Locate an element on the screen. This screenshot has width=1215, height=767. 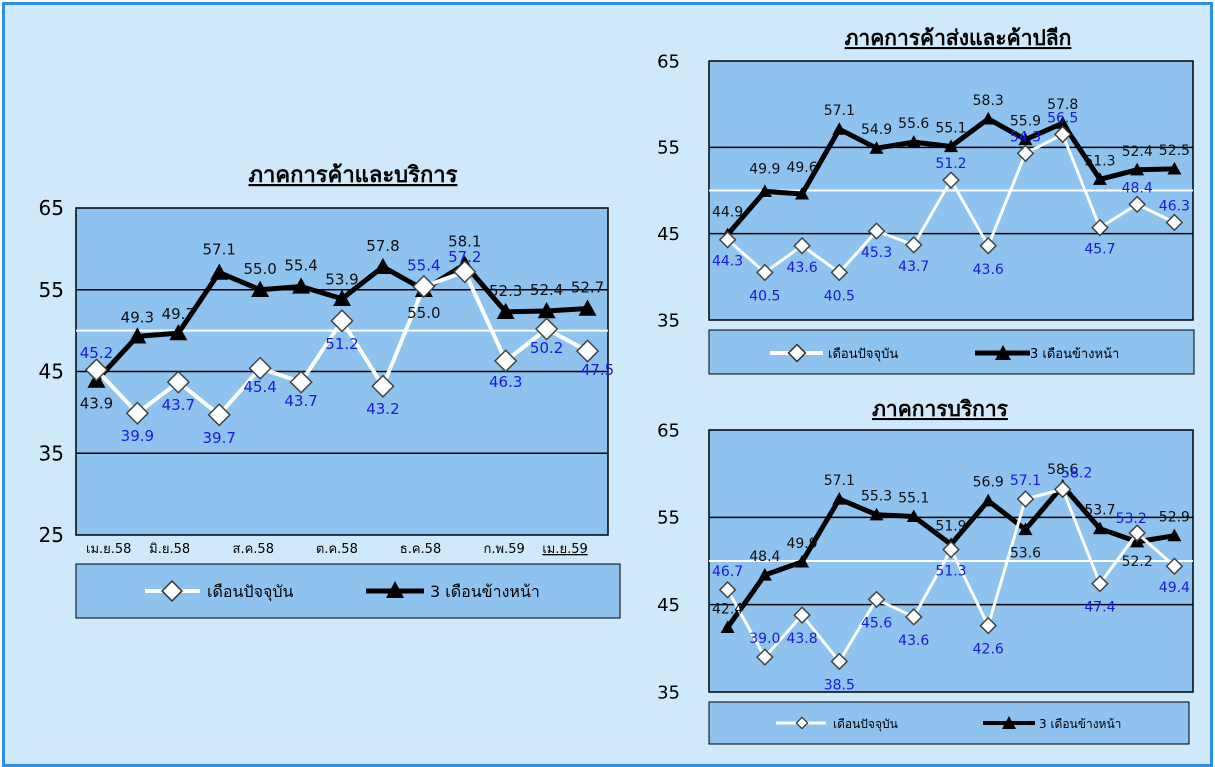
current-data-label: 56.5 is located at coordinates (1062, 118).